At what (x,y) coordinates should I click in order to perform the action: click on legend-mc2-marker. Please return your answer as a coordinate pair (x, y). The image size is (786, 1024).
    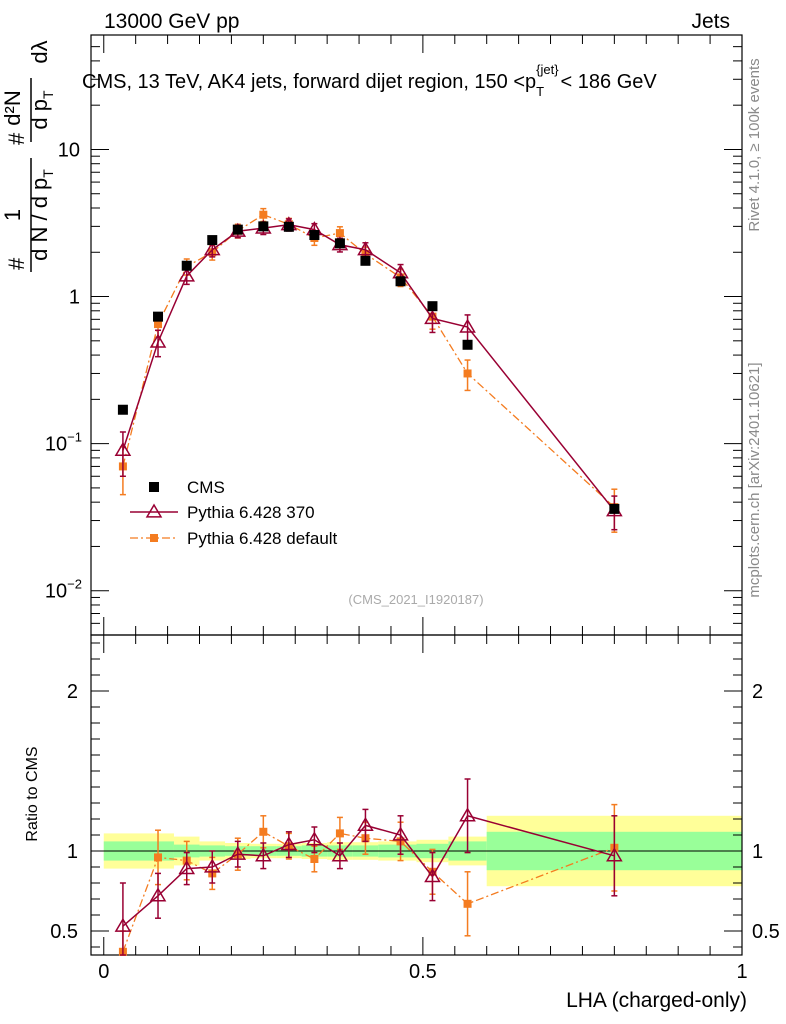
    Looking at the image, I should click on (154, 538).